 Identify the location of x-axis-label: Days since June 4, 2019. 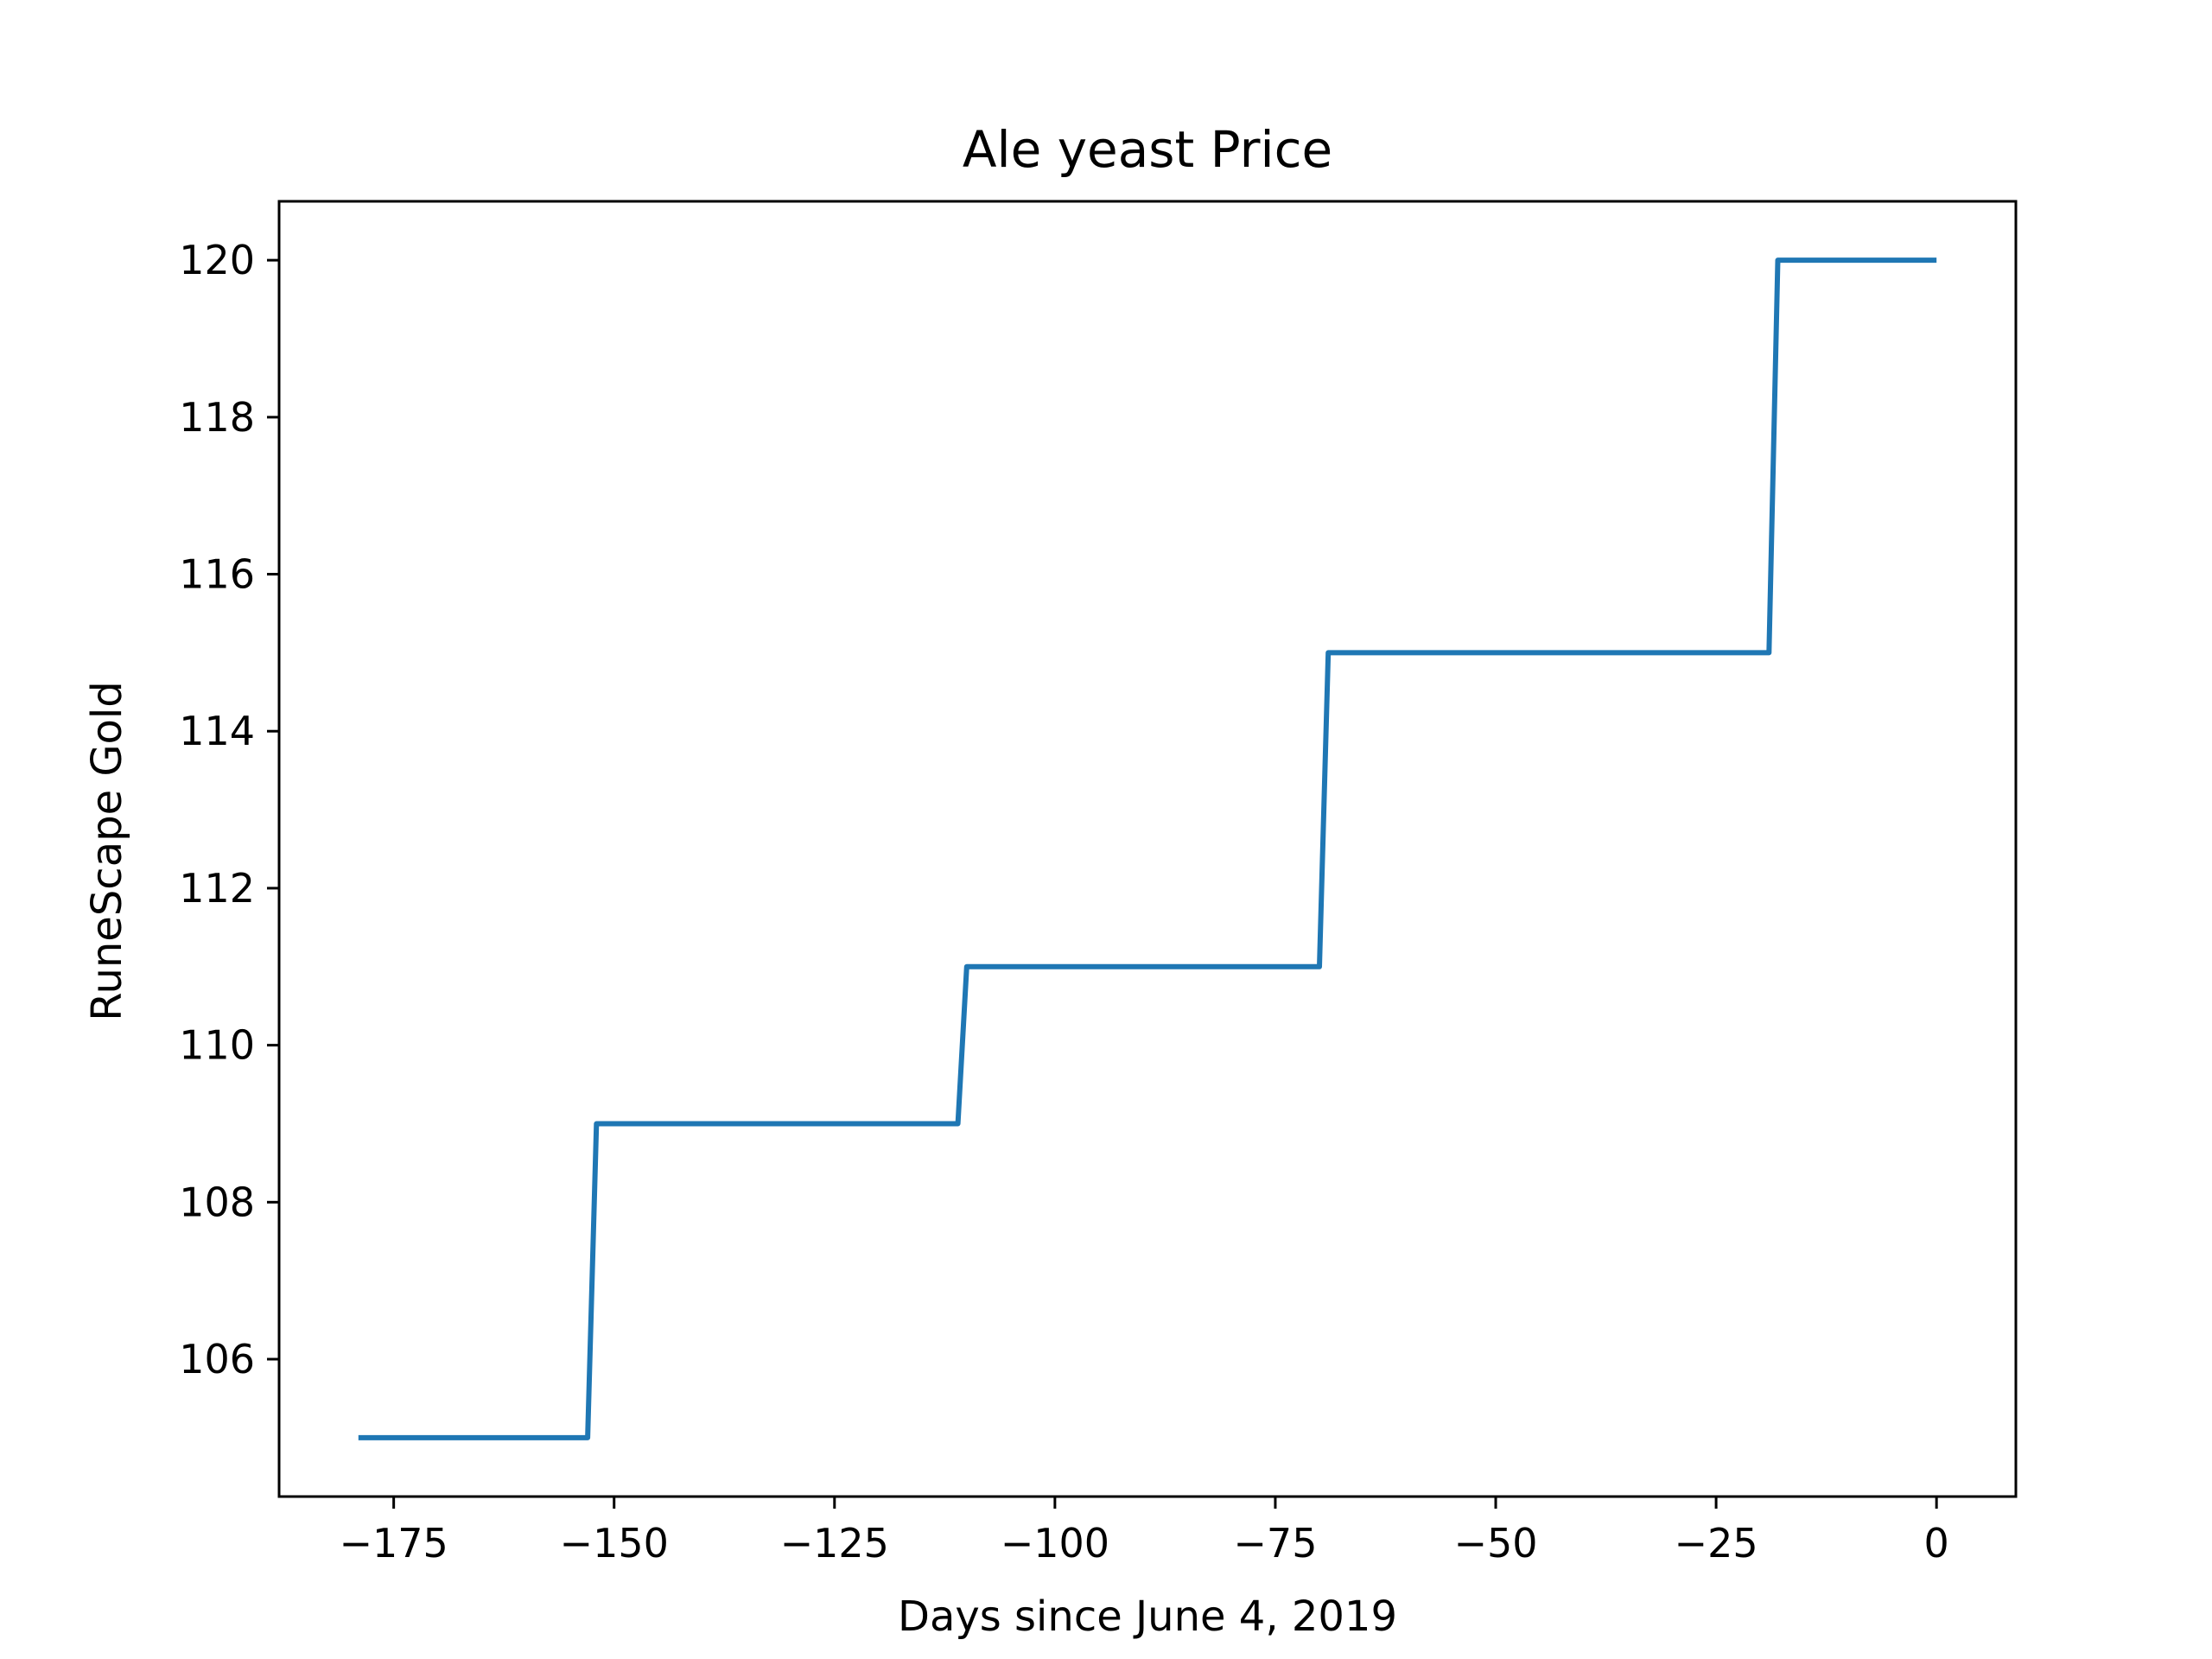
(1147, 1616).